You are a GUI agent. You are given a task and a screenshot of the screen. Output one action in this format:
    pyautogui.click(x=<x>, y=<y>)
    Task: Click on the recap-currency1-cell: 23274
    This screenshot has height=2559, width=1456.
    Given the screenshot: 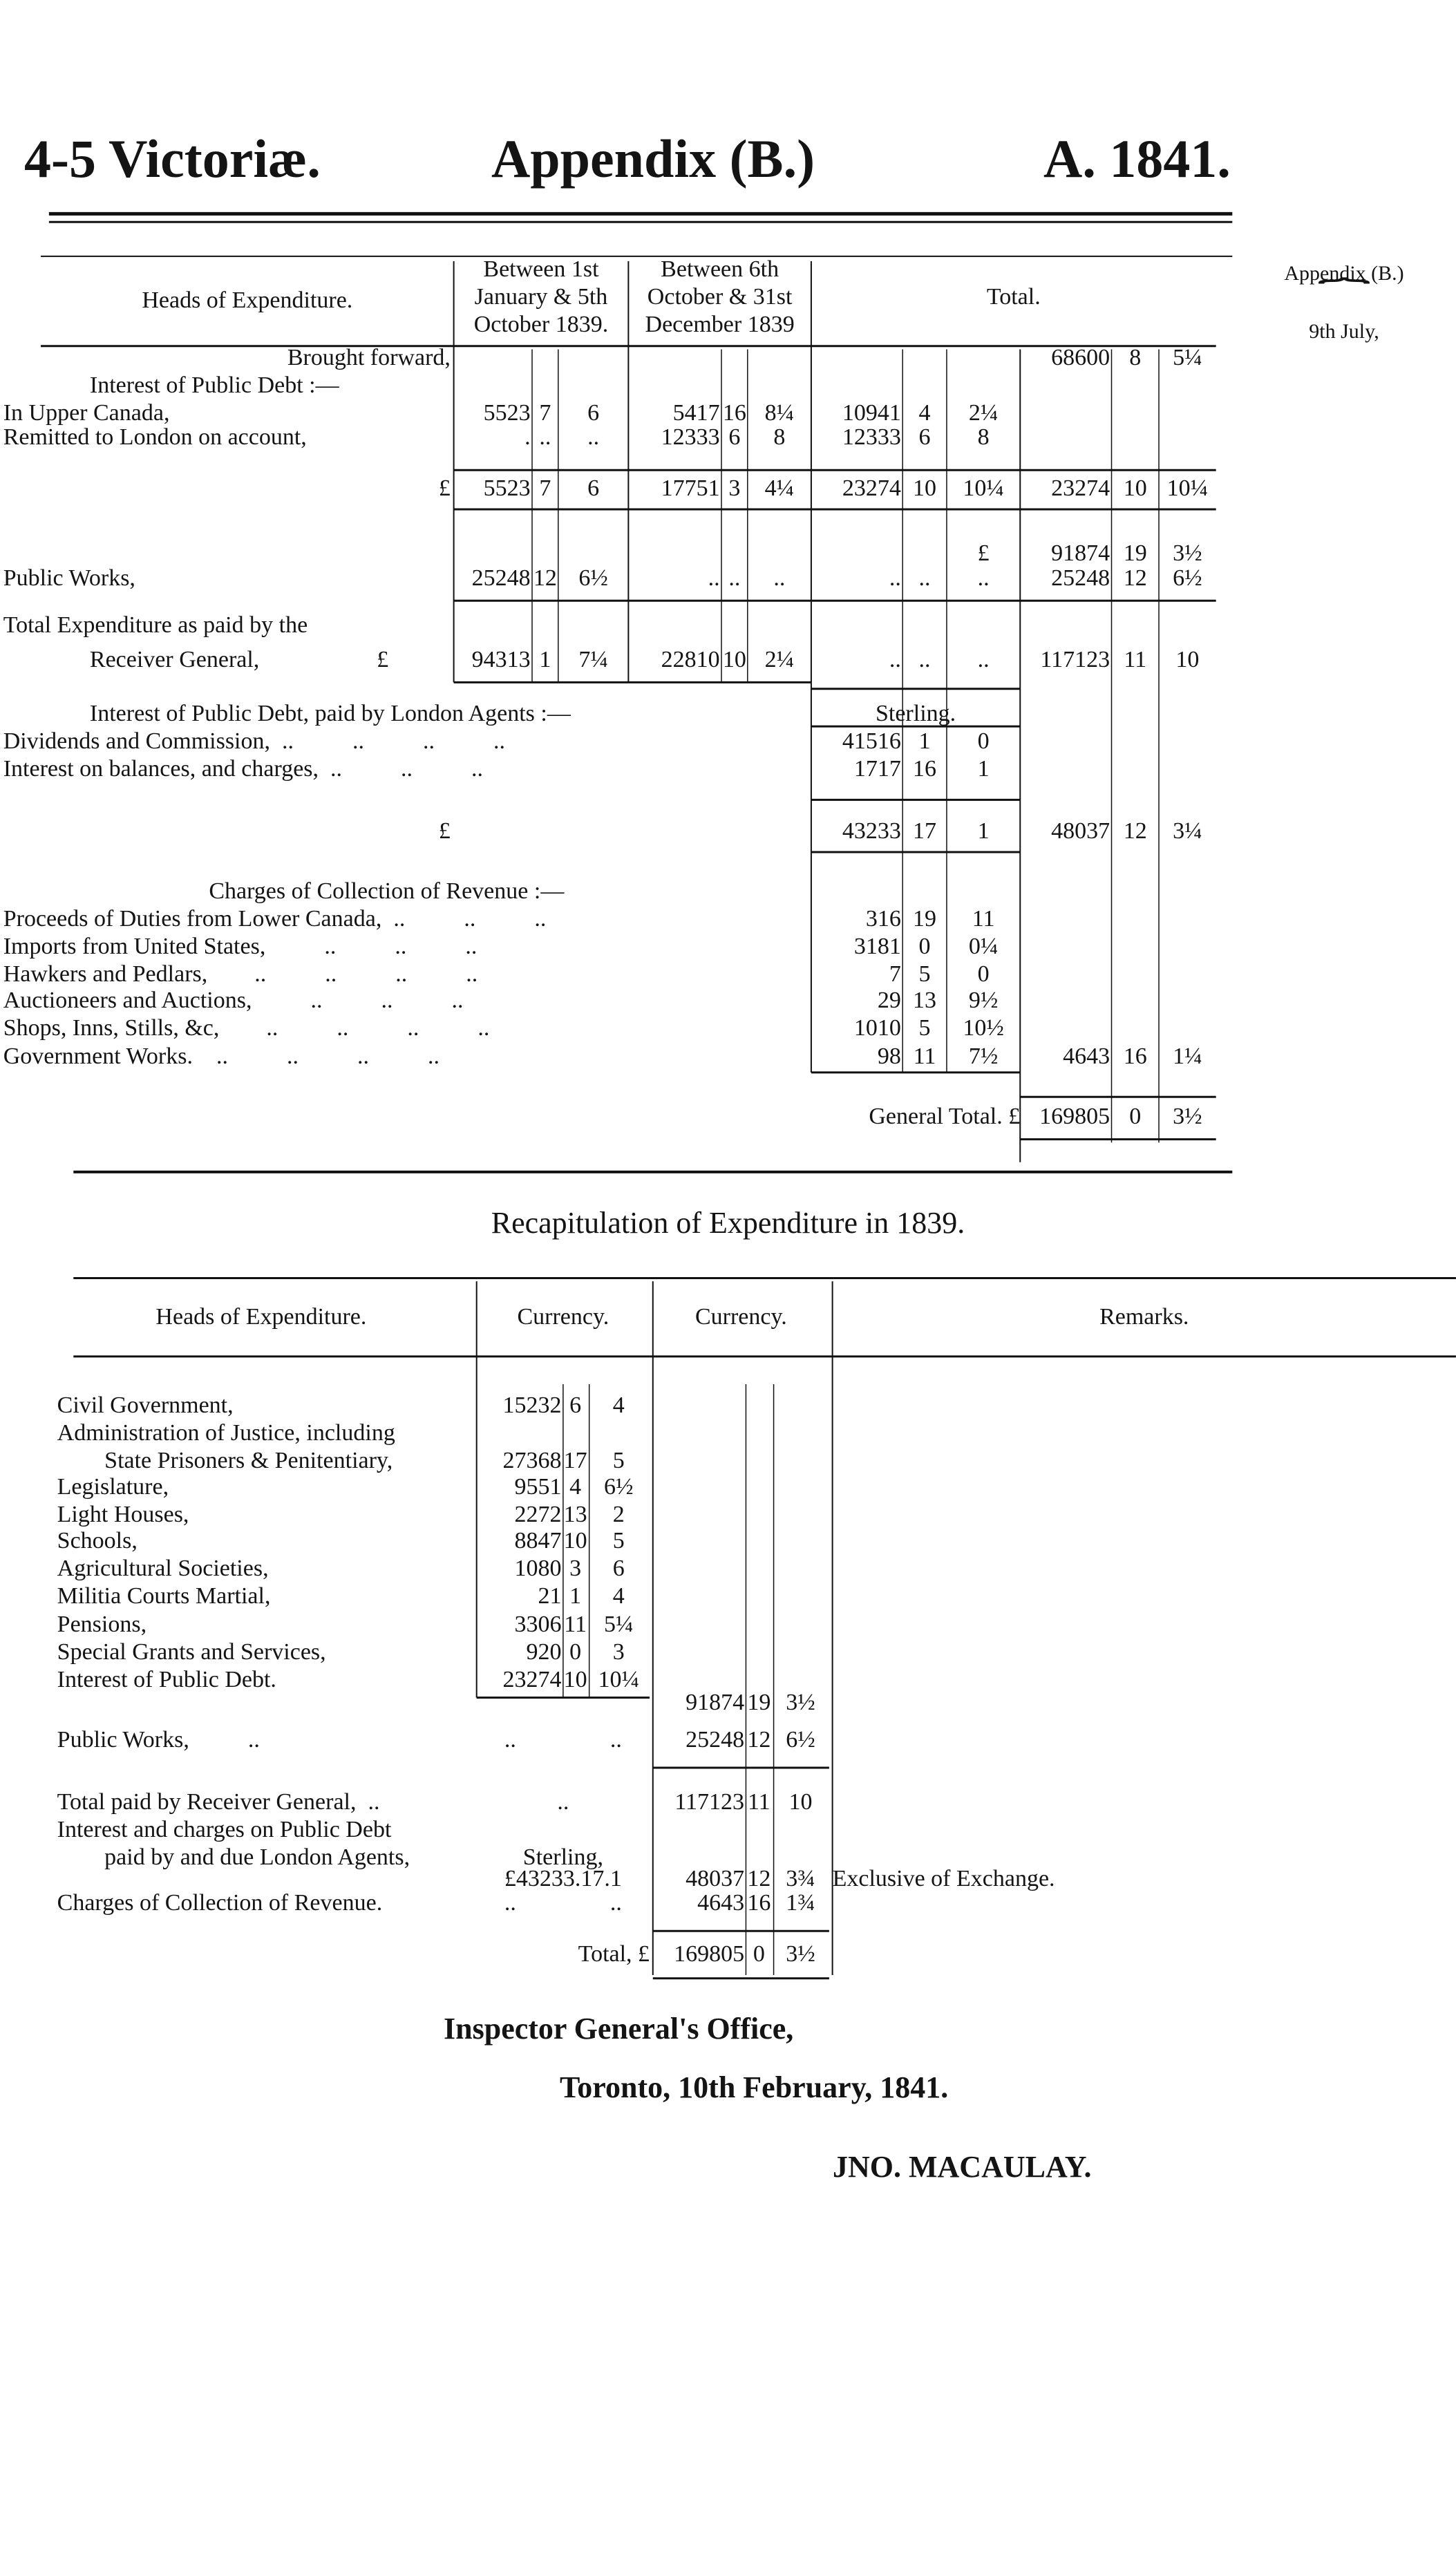 What is the action you would take?
    pyautogui.click(x=532, y=1679)
    